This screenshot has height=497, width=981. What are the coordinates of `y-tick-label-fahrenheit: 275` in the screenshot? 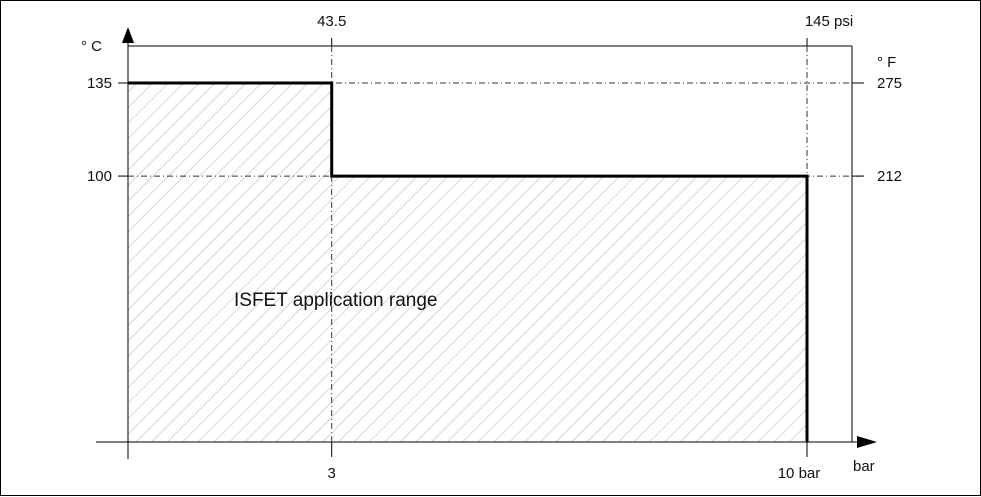 It's located at (889, 83).